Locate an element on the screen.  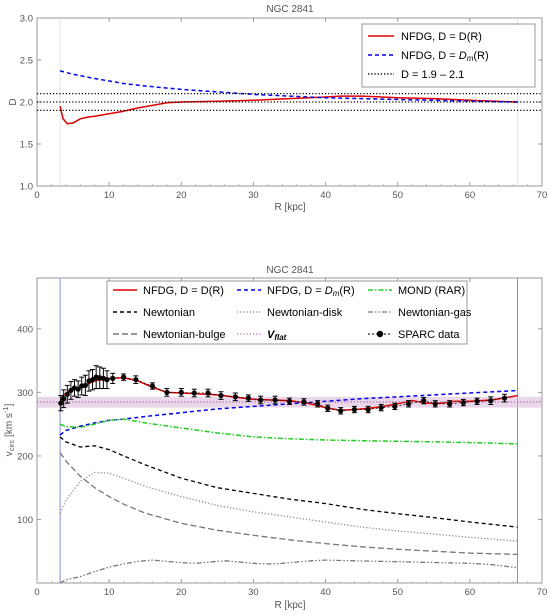
bottom-xtick-label: 40 is located at coordinates (325, 592).